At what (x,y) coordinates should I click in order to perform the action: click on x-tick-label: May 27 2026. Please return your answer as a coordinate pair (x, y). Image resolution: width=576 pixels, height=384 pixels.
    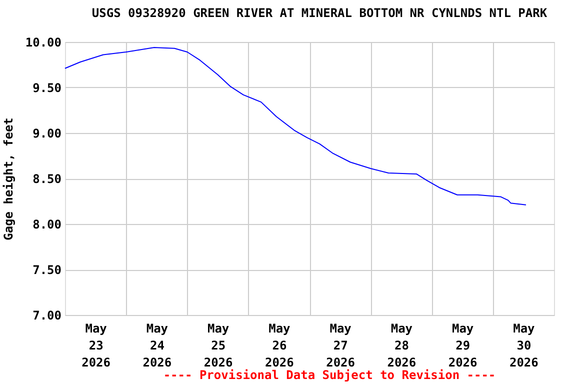
    Looking at the image, I should click on (341, 346).